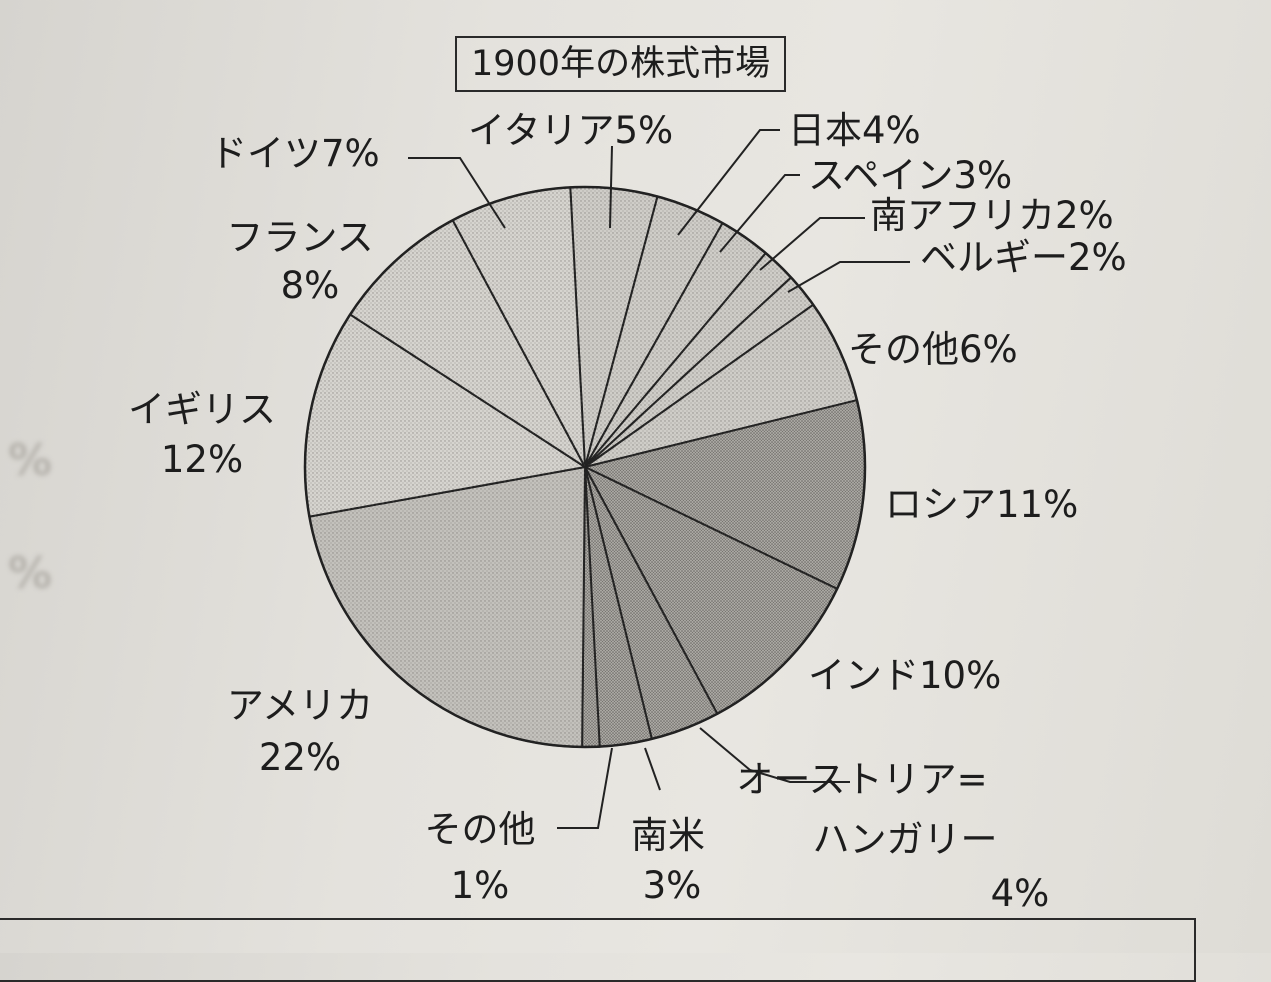 This screenshot has width=1271, height=982. What do you see at coordinates (300, 705) in the screenshot?
I see `slice-label: アメリカ` at bounding box center [300, 705].